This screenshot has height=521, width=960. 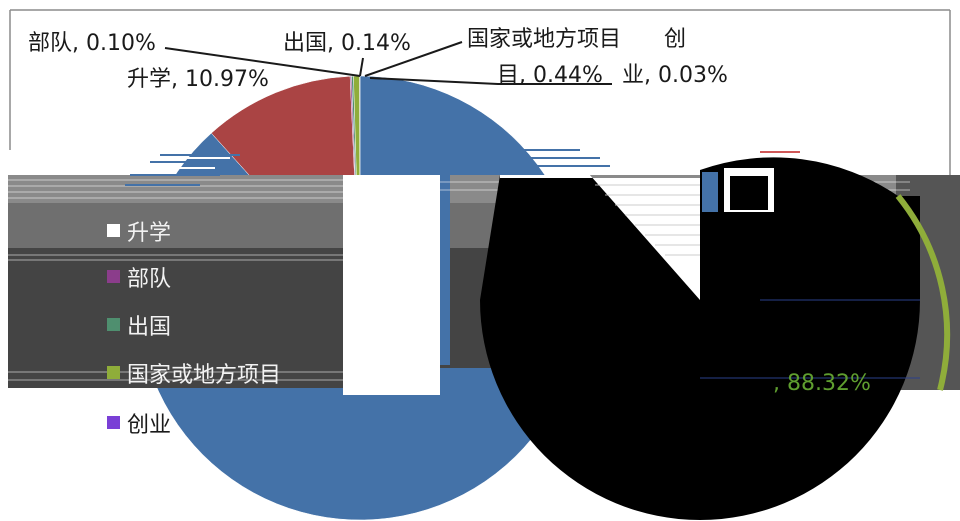 I want to click on legend-swatch-shengxue, so click(x=113, y=230).